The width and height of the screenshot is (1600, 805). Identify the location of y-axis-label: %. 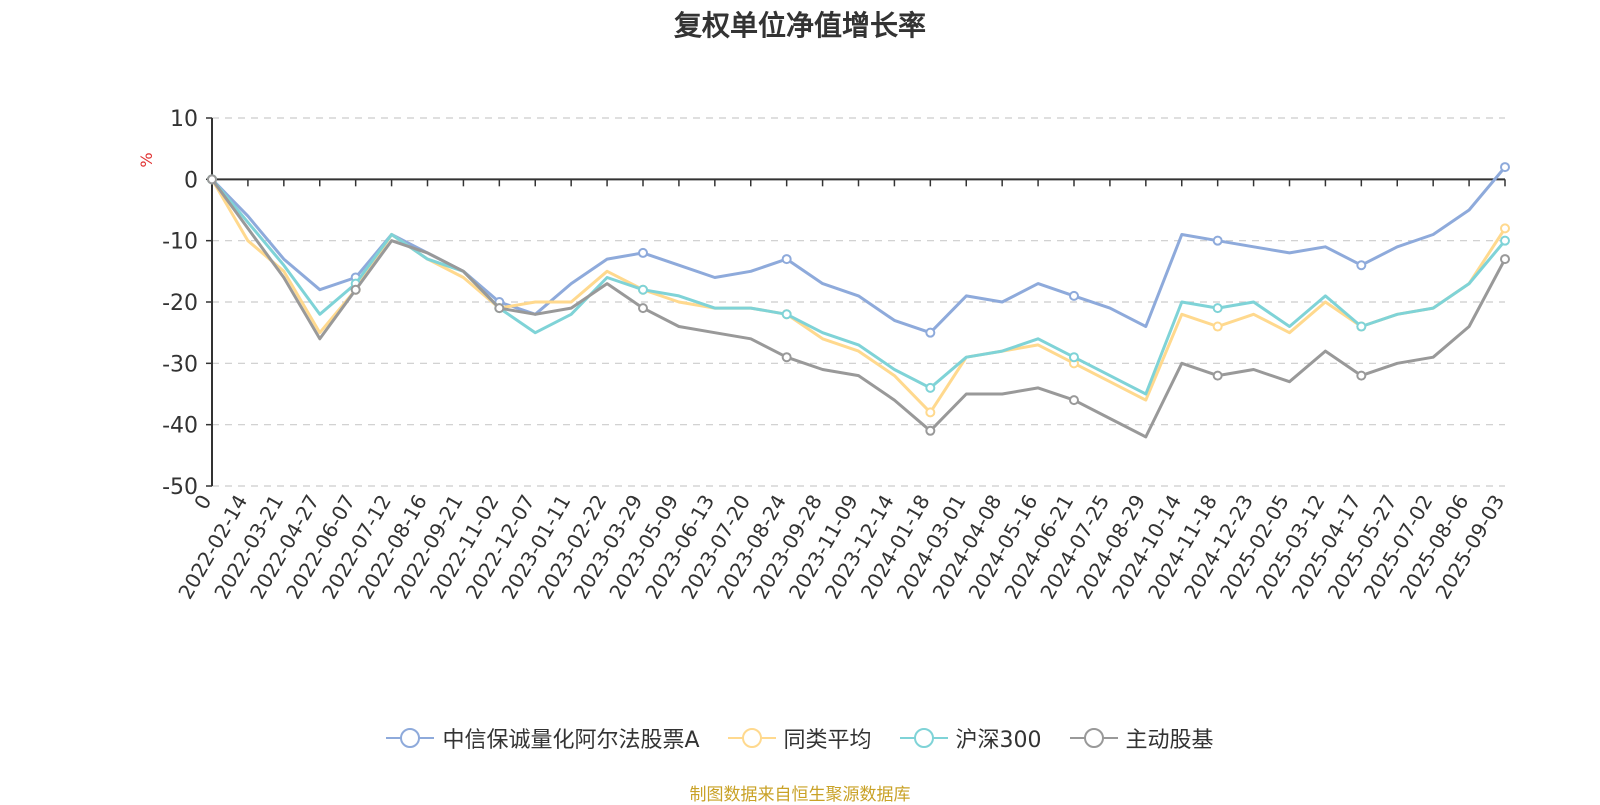
(146, 159).